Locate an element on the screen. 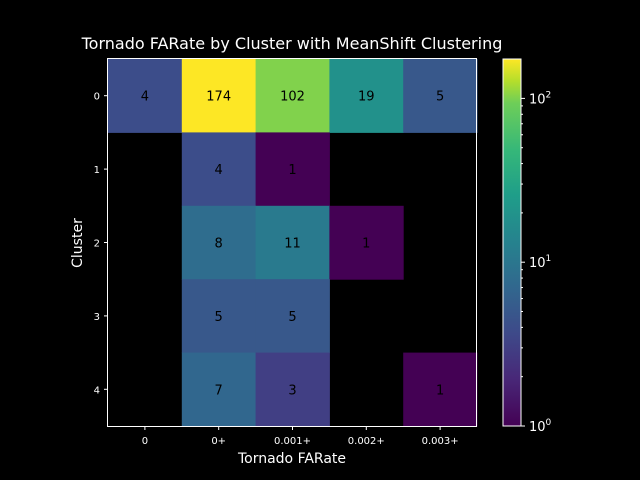 The height and width of the screenshot is (480, 640). y-tick-label: 4 is located at coordinates (97, 390).